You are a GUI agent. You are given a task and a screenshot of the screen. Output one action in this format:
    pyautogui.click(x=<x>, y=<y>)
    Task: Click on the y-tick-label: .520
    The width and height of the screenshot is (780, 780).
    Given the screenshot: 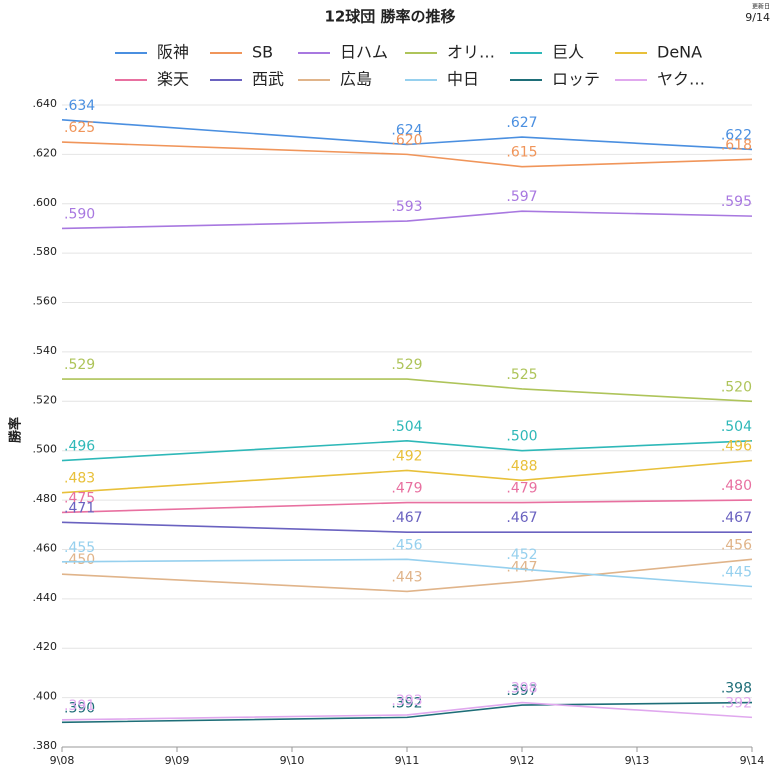 What is the action you would take?
    pyautogui.click(x=45, y=399)
    